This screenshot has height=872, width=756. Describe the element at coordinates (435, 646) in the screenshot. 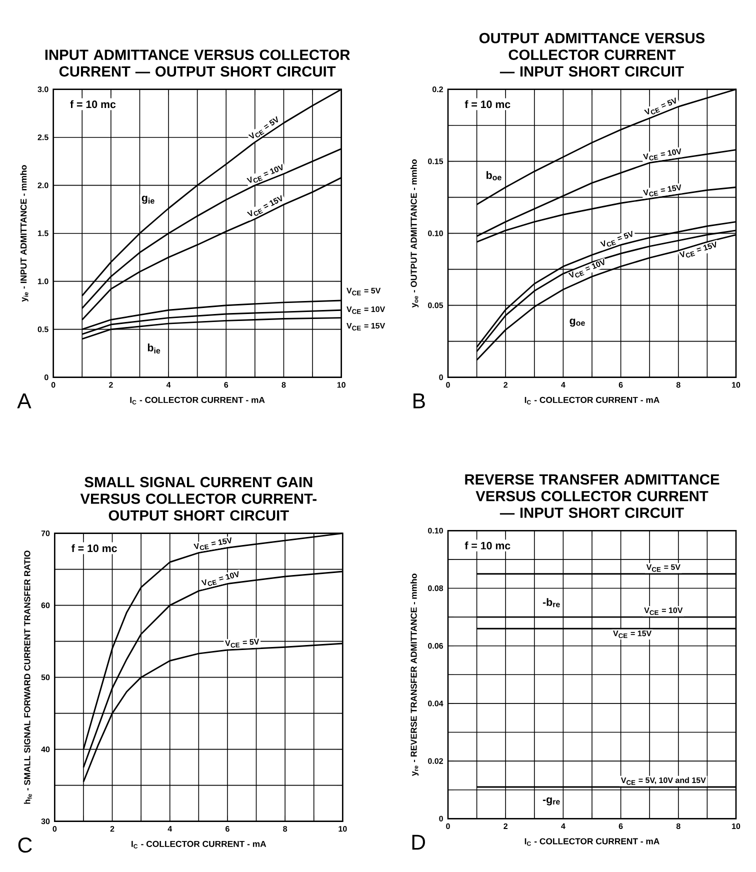

I see `y-tick-label: 0.06` at that location.